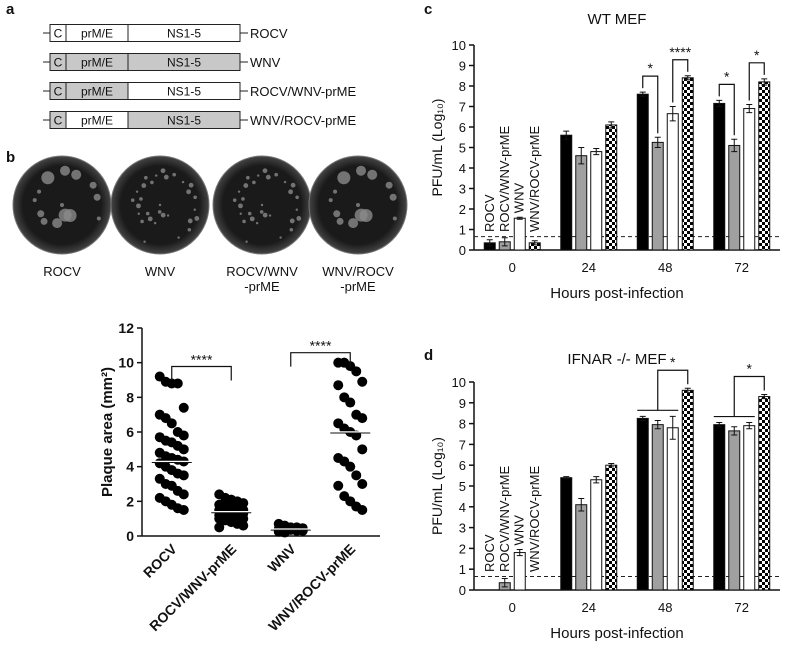 Image resolution: width=787 pixels, height=661 pixels. What do you see at coordinates (462, 403) in the screenshot?
I see `y-tick-label: 9` at bounding box center [462, 403].